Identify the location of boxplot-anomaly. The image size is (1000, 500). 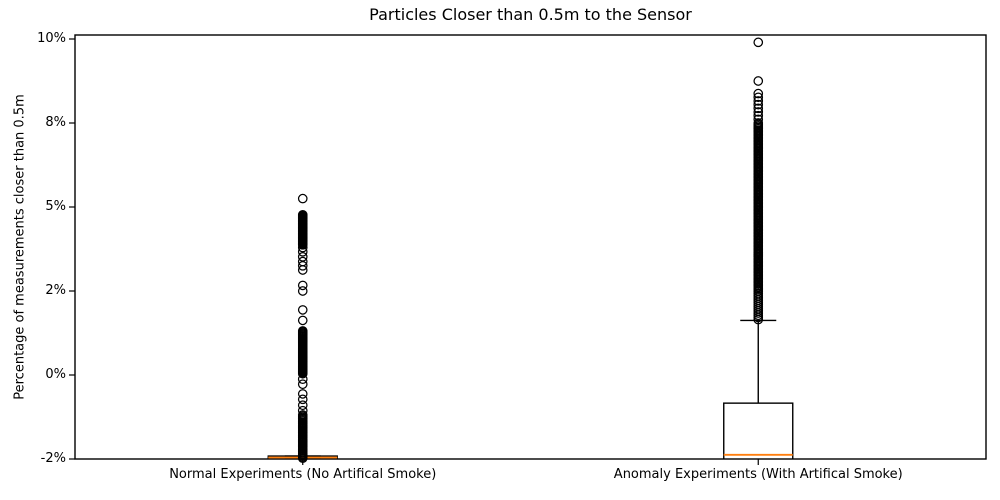
(758, 389).